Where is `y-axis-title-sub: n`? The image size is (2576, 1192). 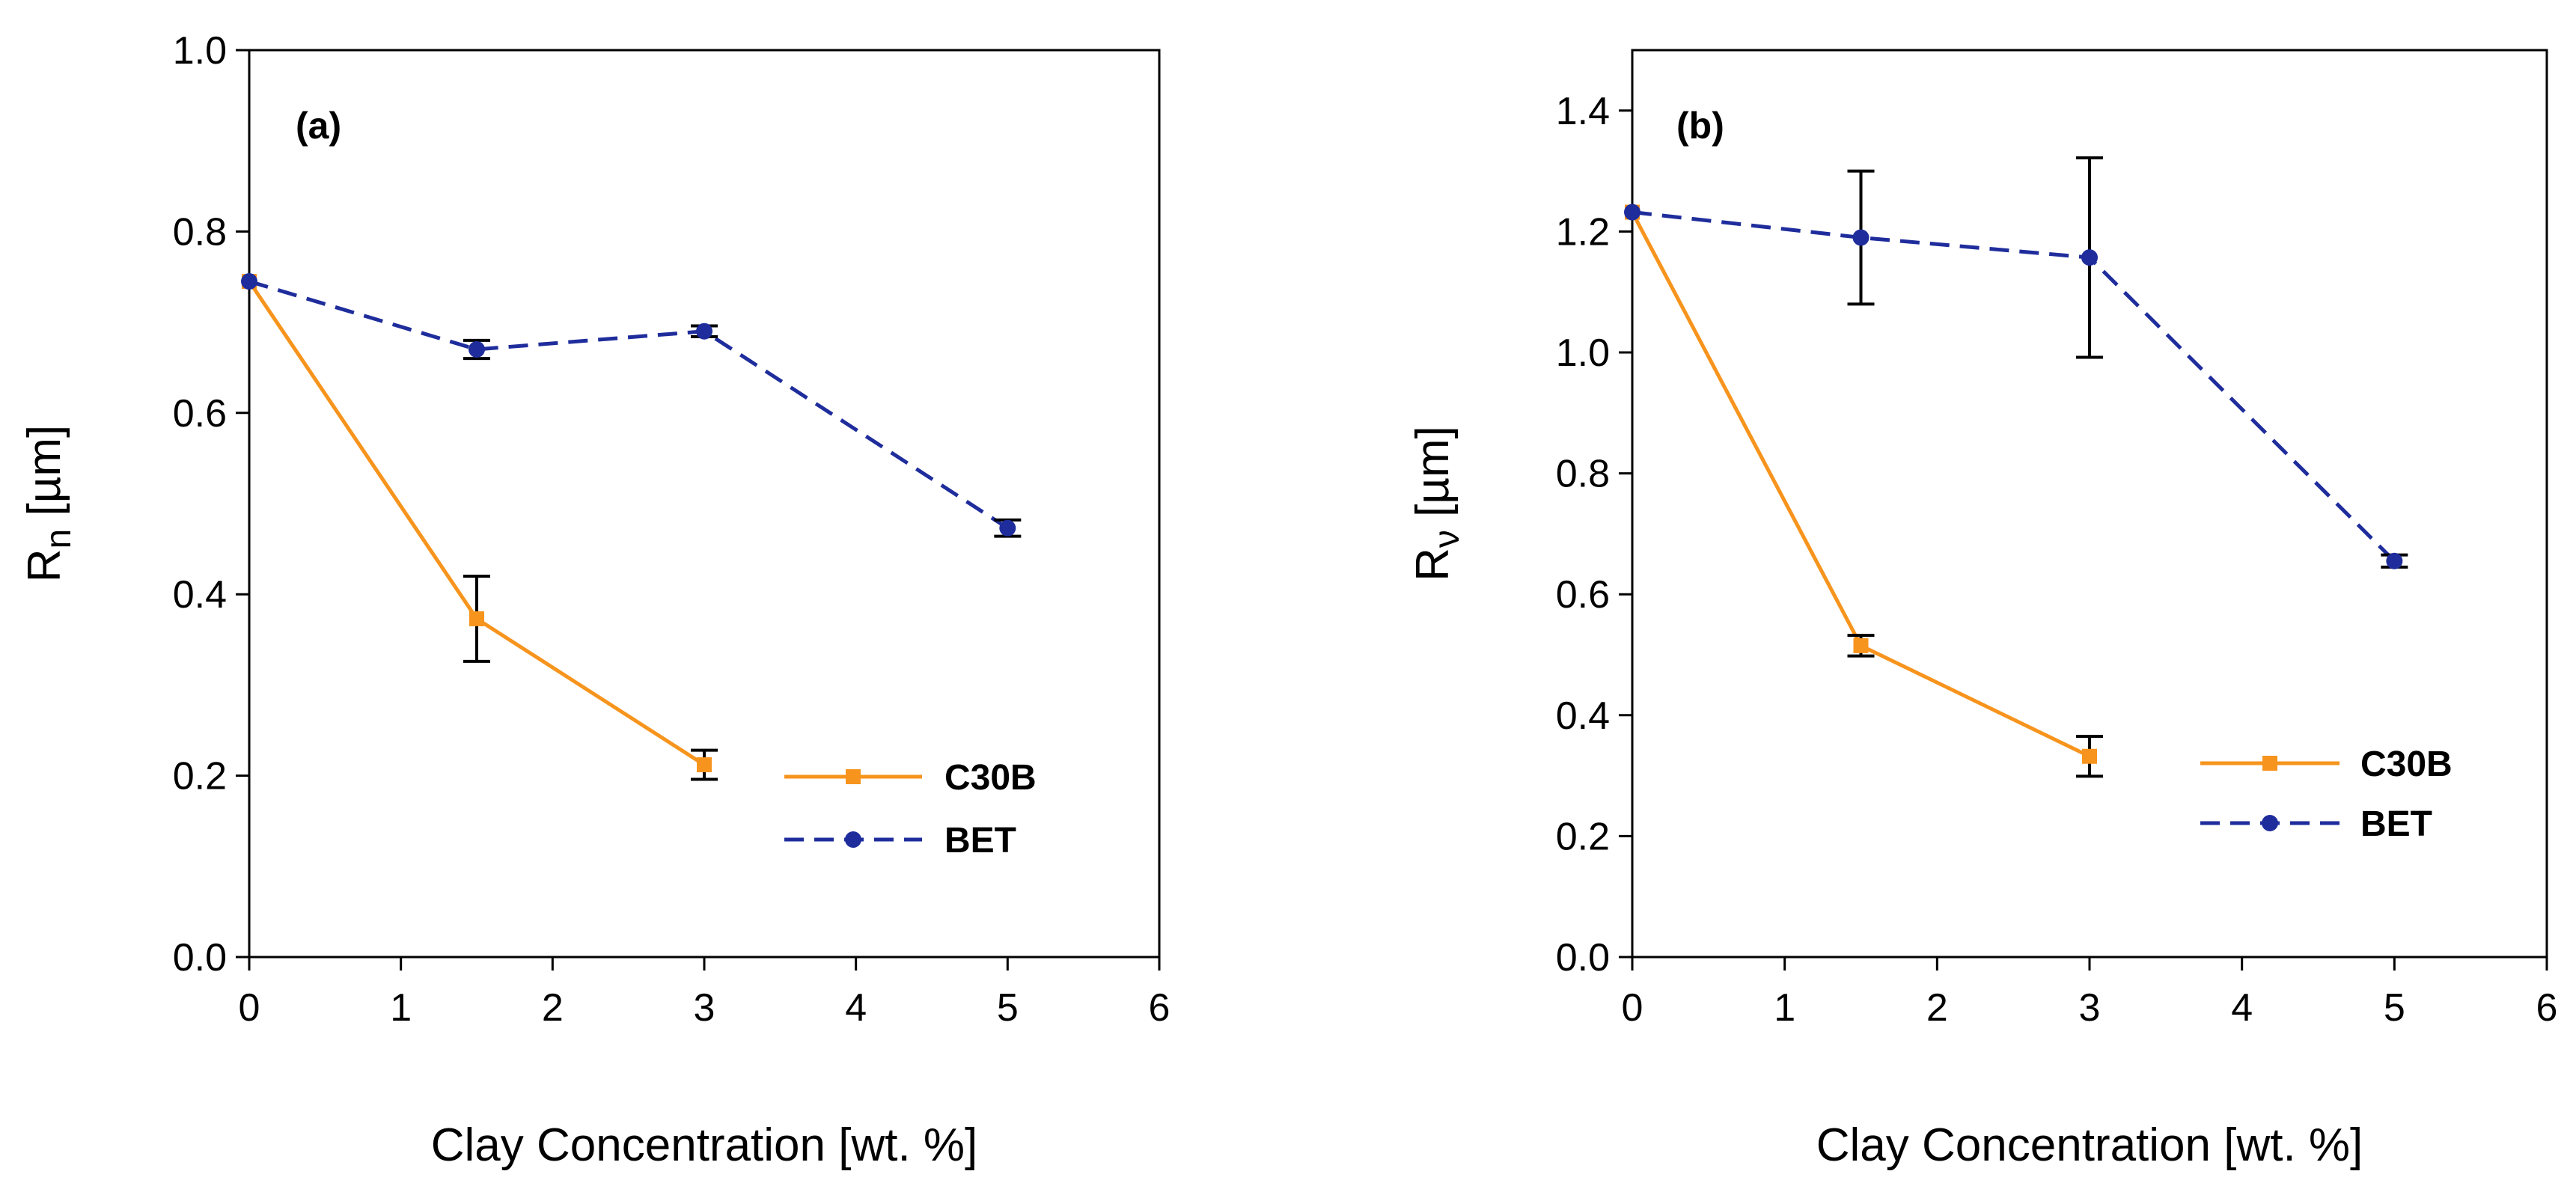 y-axis-title-sub: n is located at coordinates (59, 539).